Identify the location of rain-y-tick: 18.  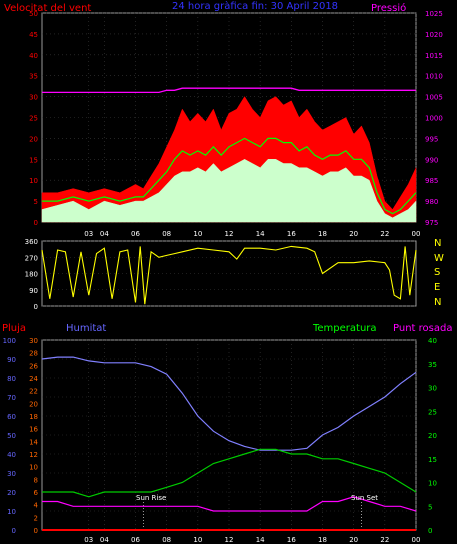
(33, 417).